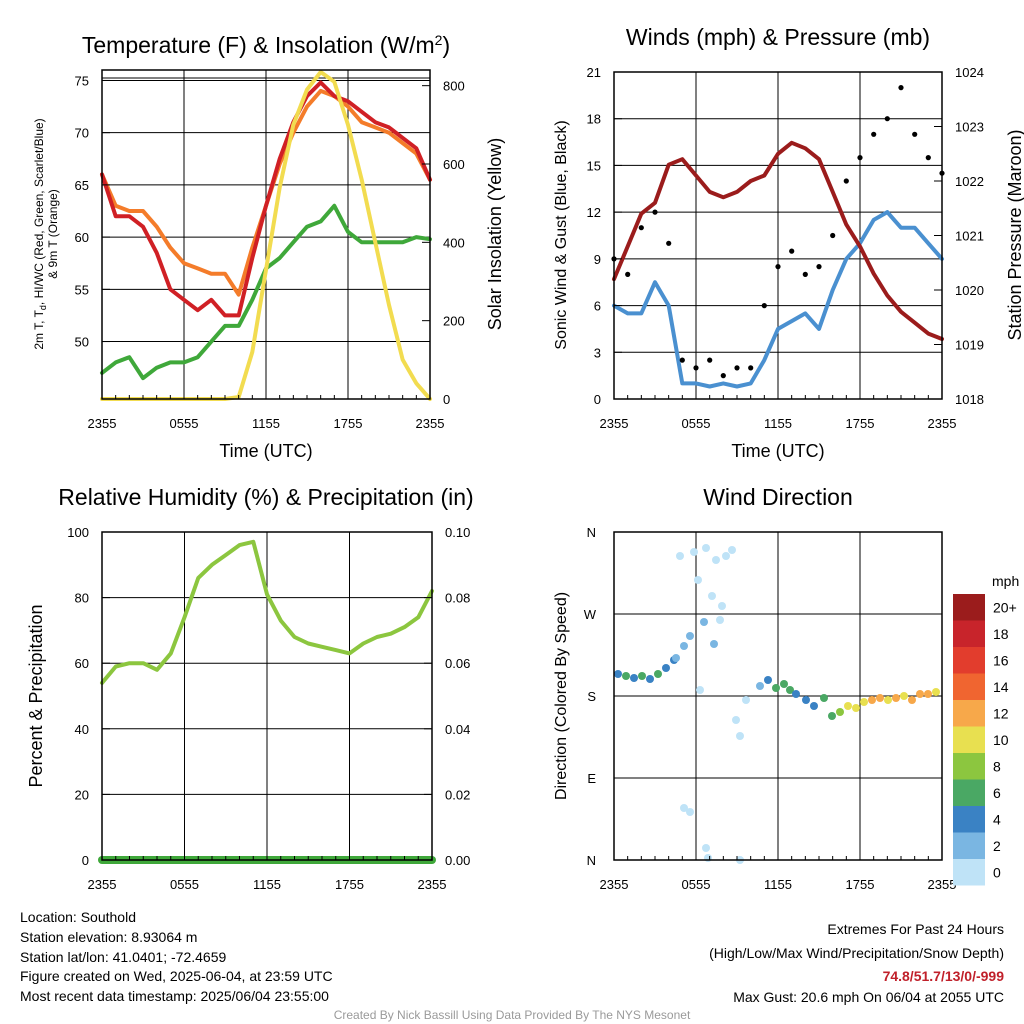  Describe the element at coordinates (997, 819) in the screenshot. I see `legend-label: 4` at that location.